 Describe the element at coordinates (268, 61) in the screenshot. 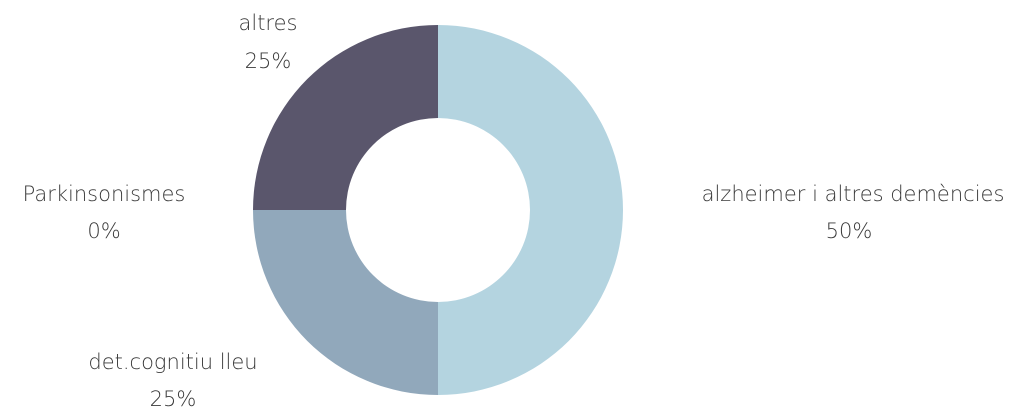

I see `slice-value-altres: 25%` at that location.